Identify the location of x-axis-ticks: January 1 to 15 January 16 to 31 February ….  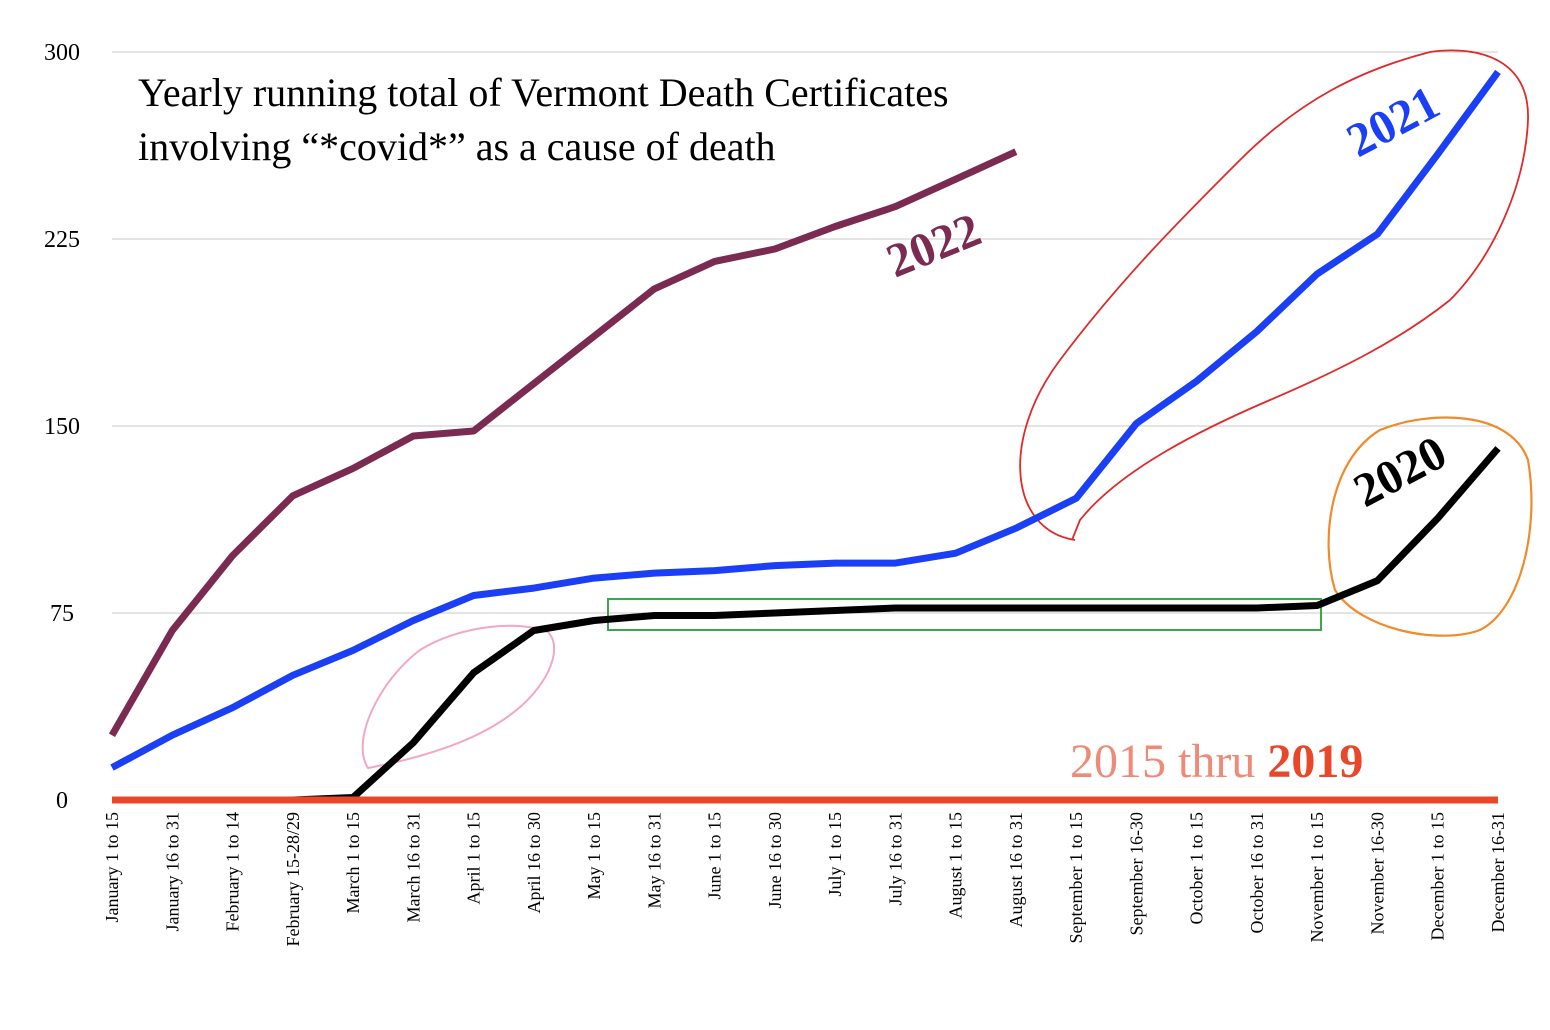
(805, 879).